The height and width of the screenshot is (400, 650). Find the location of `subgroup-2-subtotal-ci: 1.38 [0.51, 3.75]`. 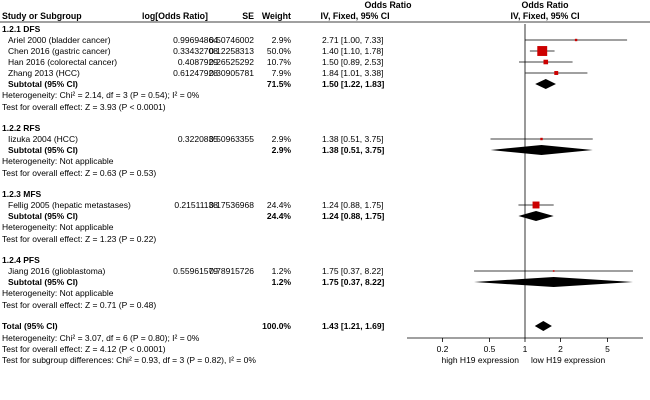

subgroup-2-subtotal-ci: 1.38 [0.51, 3.75] is located at coordinates (353, 150).